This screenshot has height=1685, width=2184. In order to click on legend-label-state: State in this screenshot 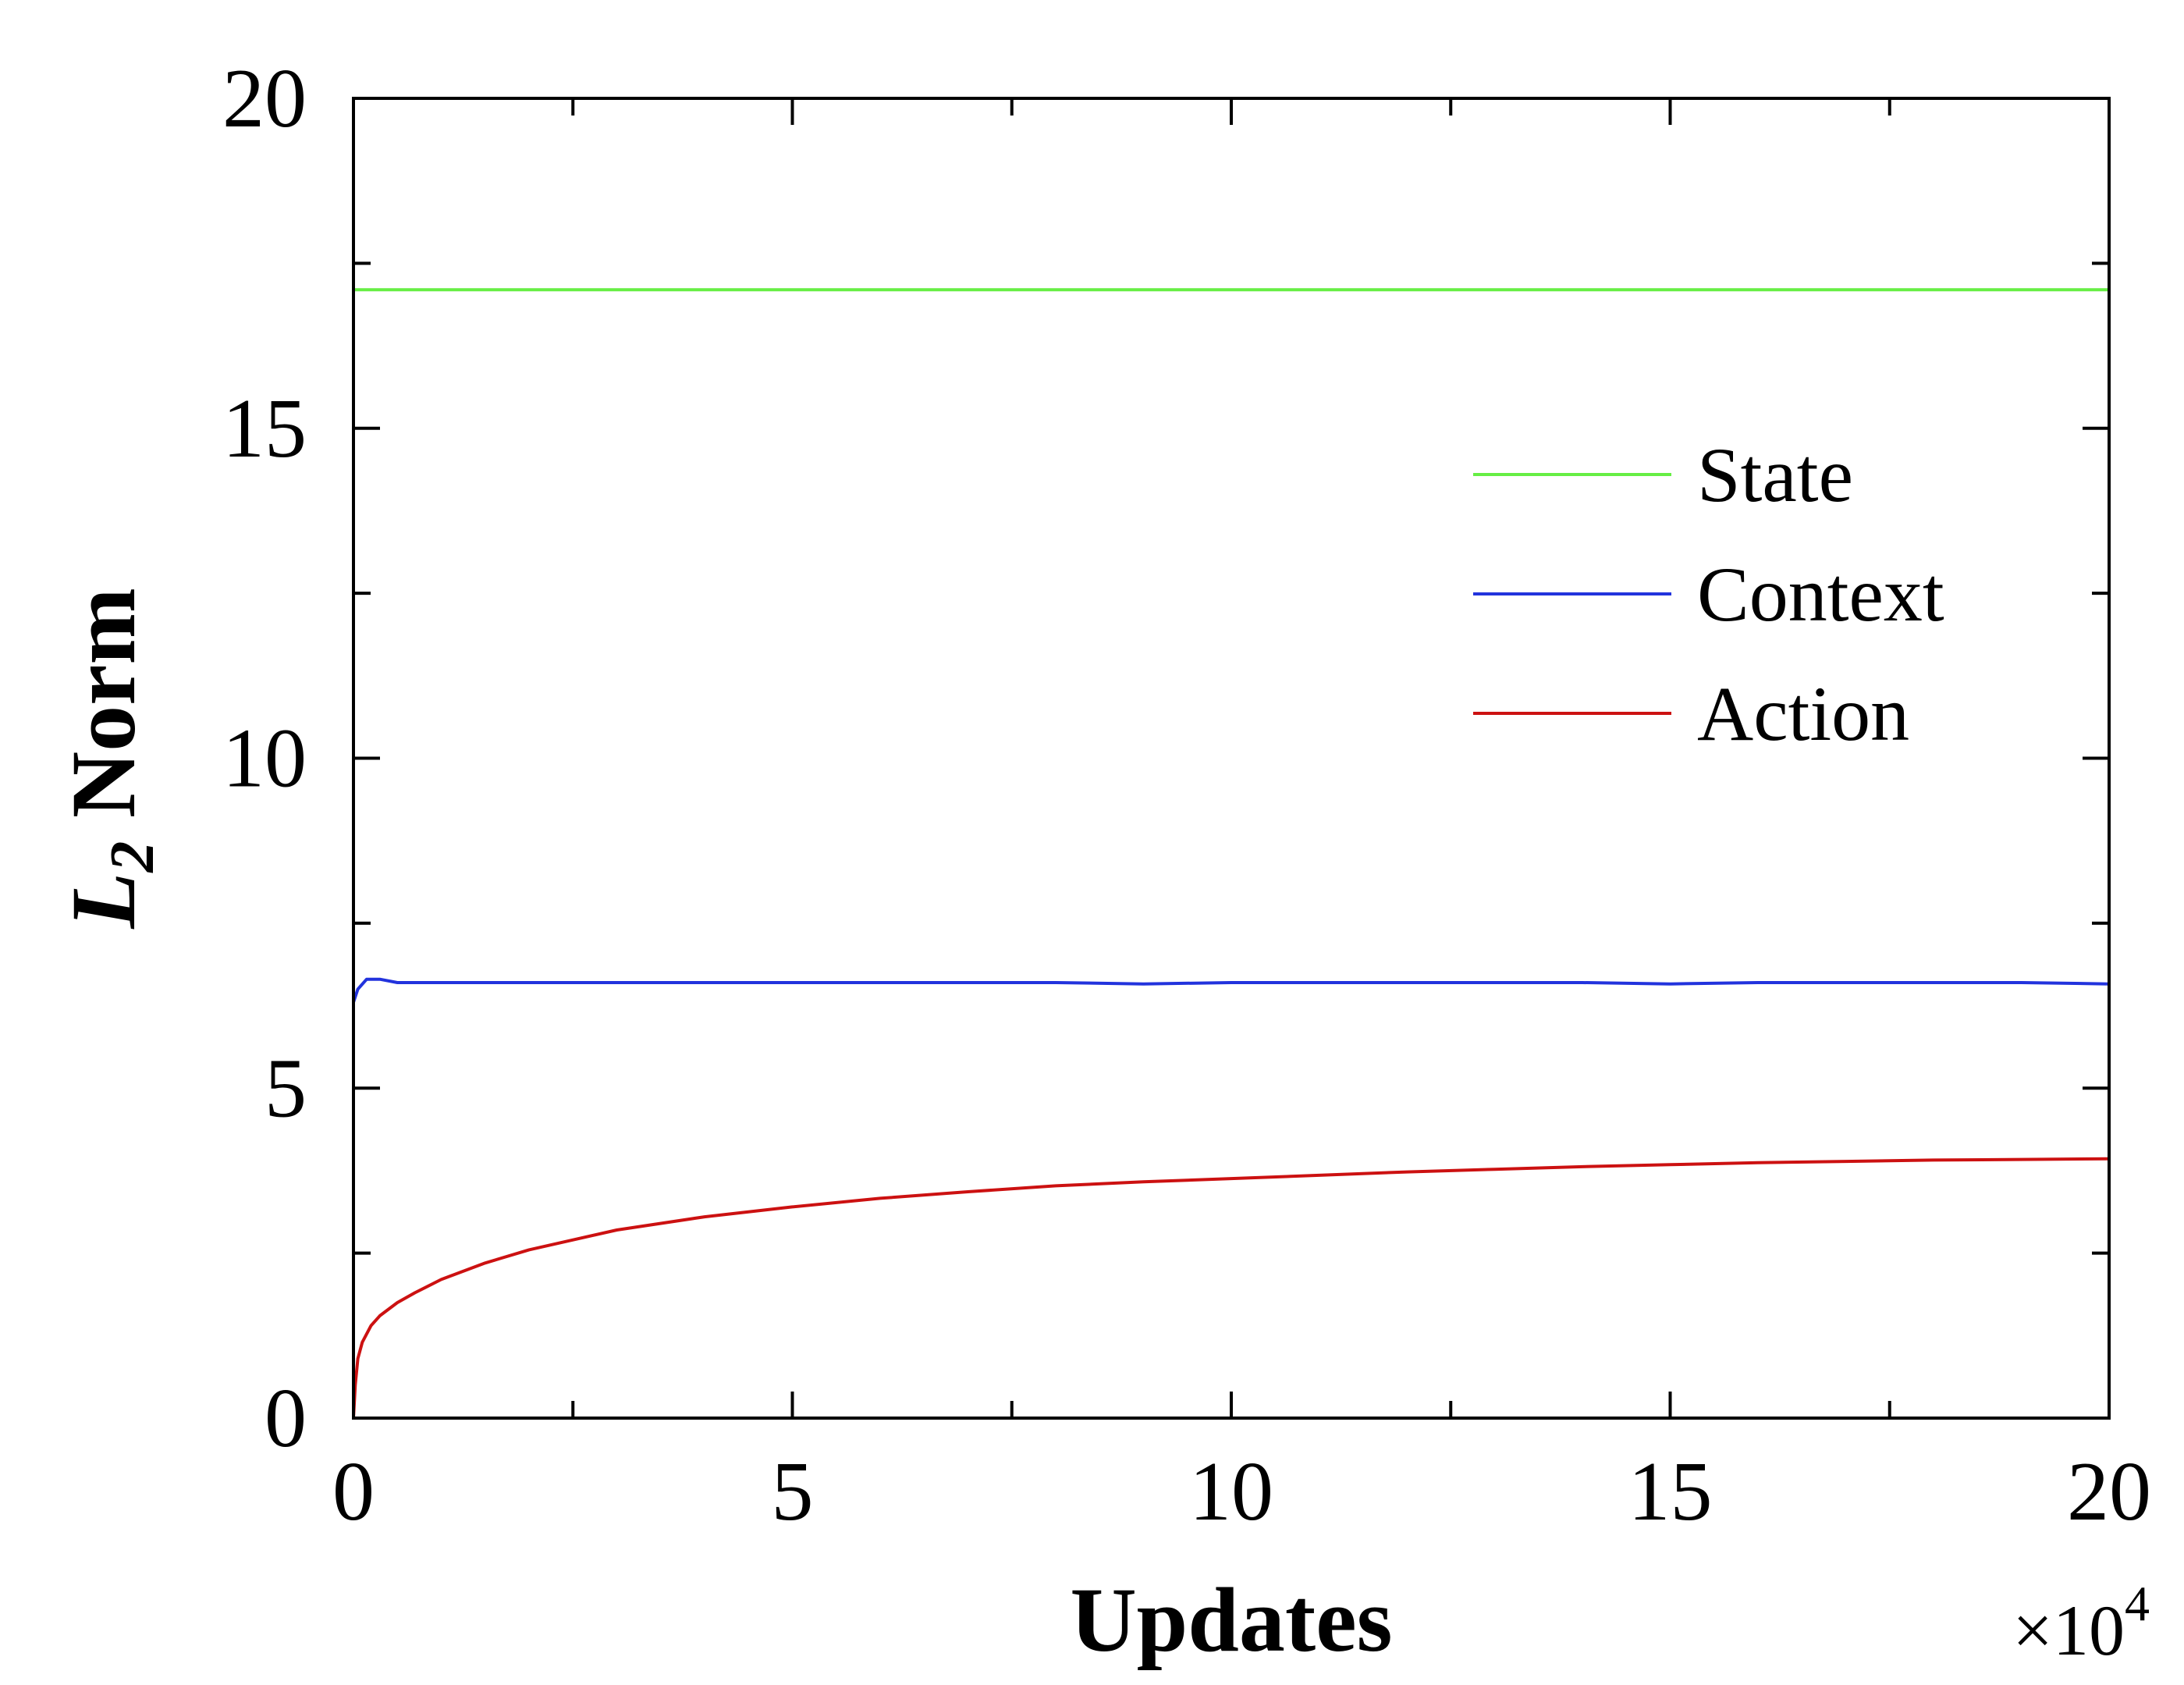, I will do `click(1775, 475)`.